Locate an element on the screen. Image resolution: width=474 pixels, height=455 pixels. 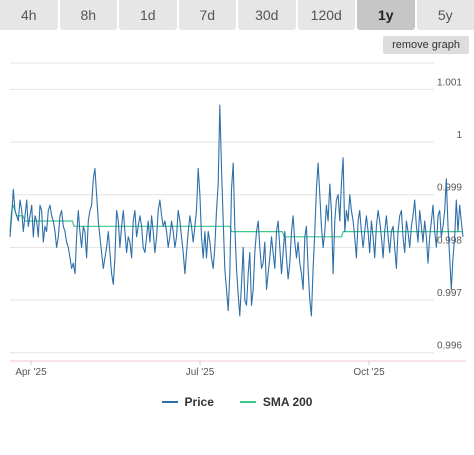
legend-label-price: Price is located at coordinates (199, 402).